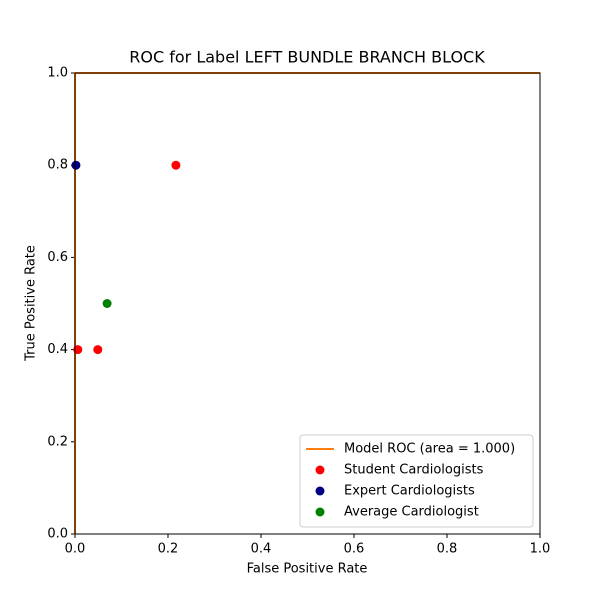 The image size is (600, 600). What do you see at coordinates (411, 512) in the screenshot?
I see `legend-label: Average Cardiologist` at bounding box center [411, 512].